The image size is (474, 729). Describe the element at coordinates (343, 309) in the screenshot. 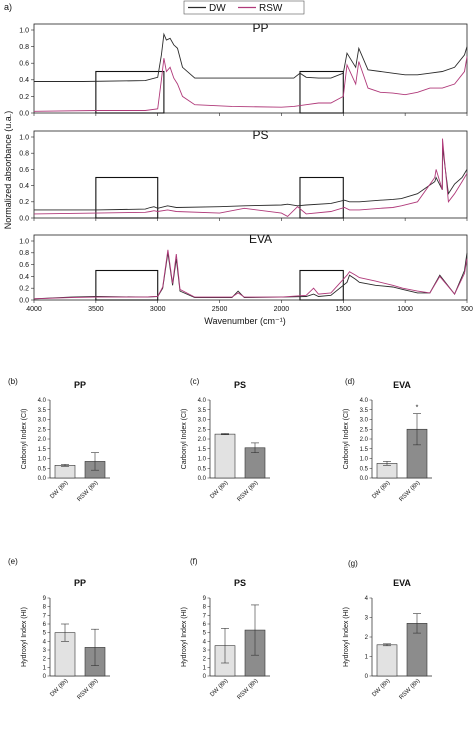

I see `x-tick-label: 1500` at that location.